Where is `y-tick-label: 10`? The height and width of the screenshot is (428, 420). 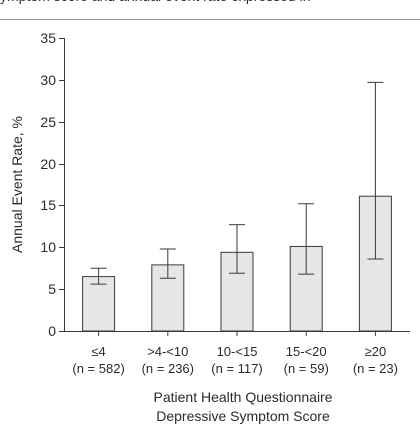 y-tick-label: 10 is located at coordinates (48, 247).